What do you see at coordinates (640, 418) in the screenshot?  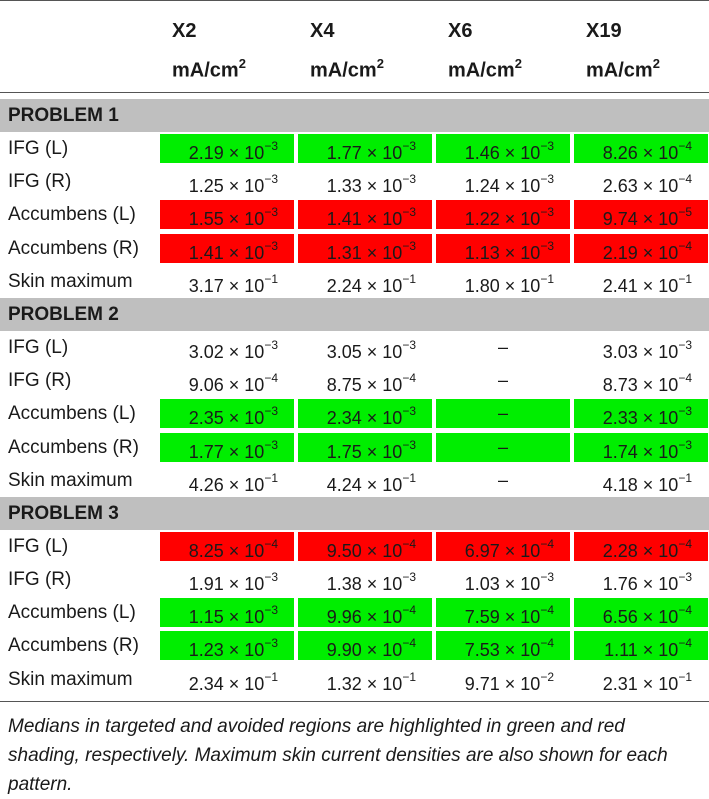 I see `cell-mantissa: 2.33 × 10` at bounding box center [640, 418].